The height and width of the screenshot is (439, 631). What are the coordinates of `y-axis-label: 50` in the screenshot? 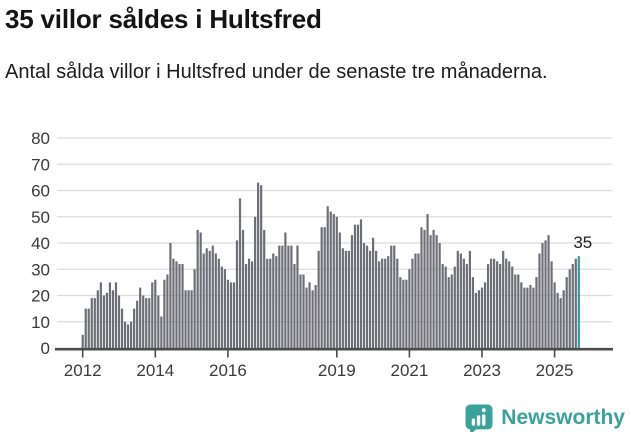 It's located at (40, 217).